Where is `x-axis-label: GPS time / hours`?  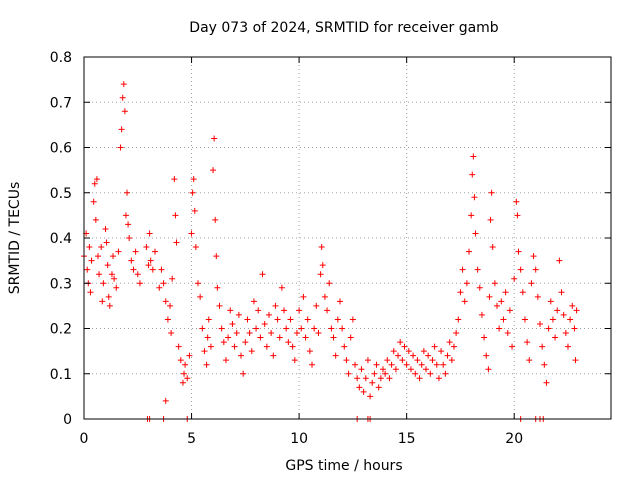 x-axis-label: GPS time / hours is located at coordinates (343, 466).